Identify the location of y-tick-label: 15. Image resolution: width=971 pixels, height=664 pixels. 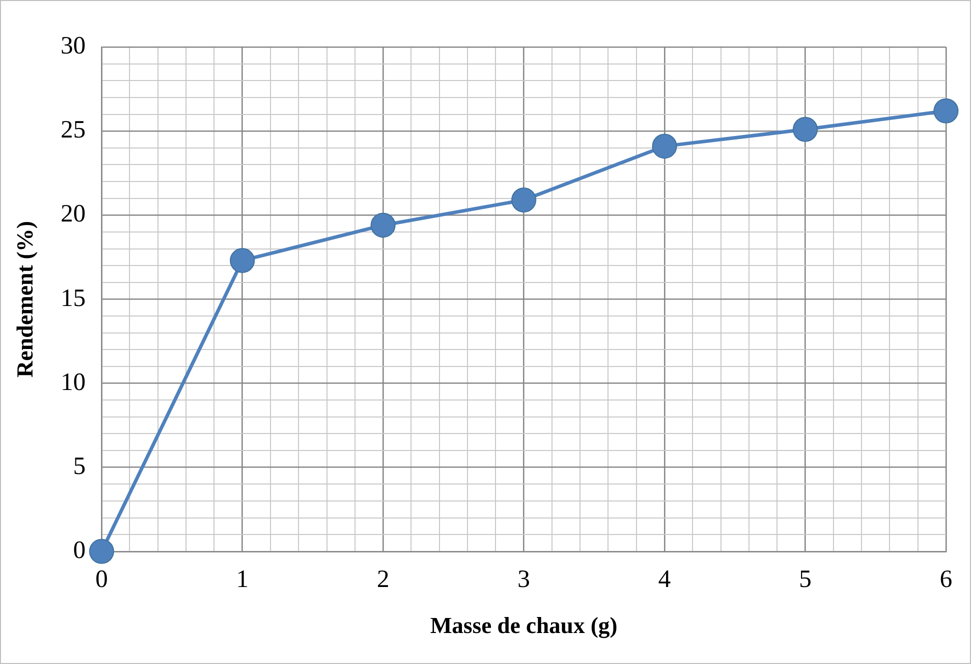
(73, 298).